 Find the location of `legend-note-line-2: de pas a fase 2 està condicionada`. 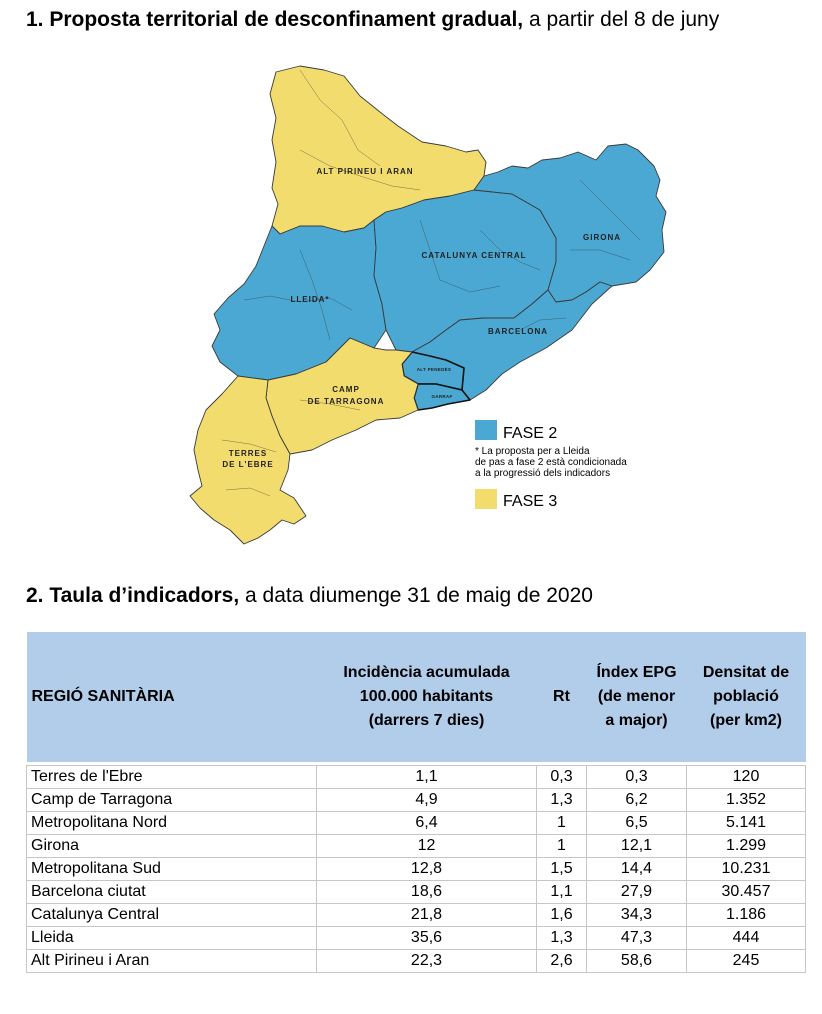

legend-note-line-2: de pas a fase 2 està condicionada is located at coordinates (551, 462).